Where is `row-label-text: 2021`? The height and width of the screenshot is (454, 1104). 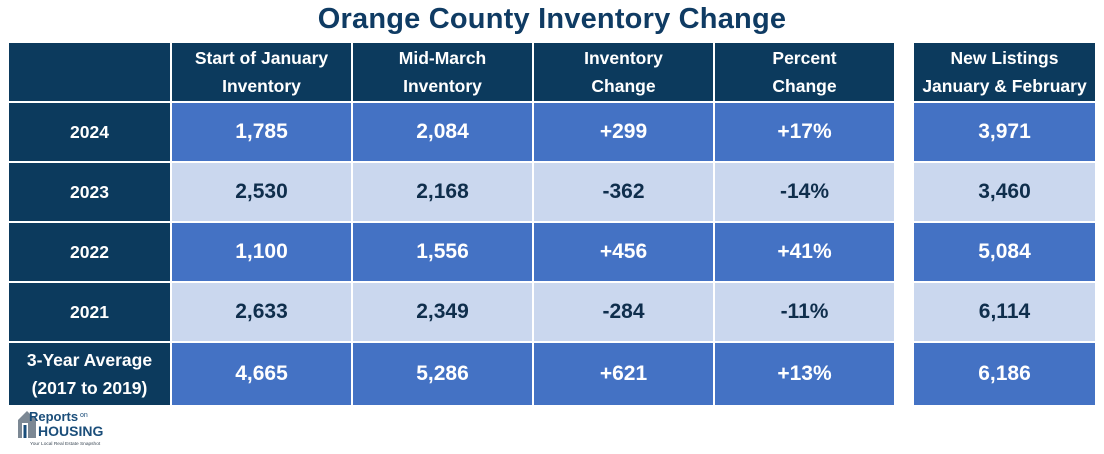
row-label-text: 2021 is located at coordinates (89, 312).